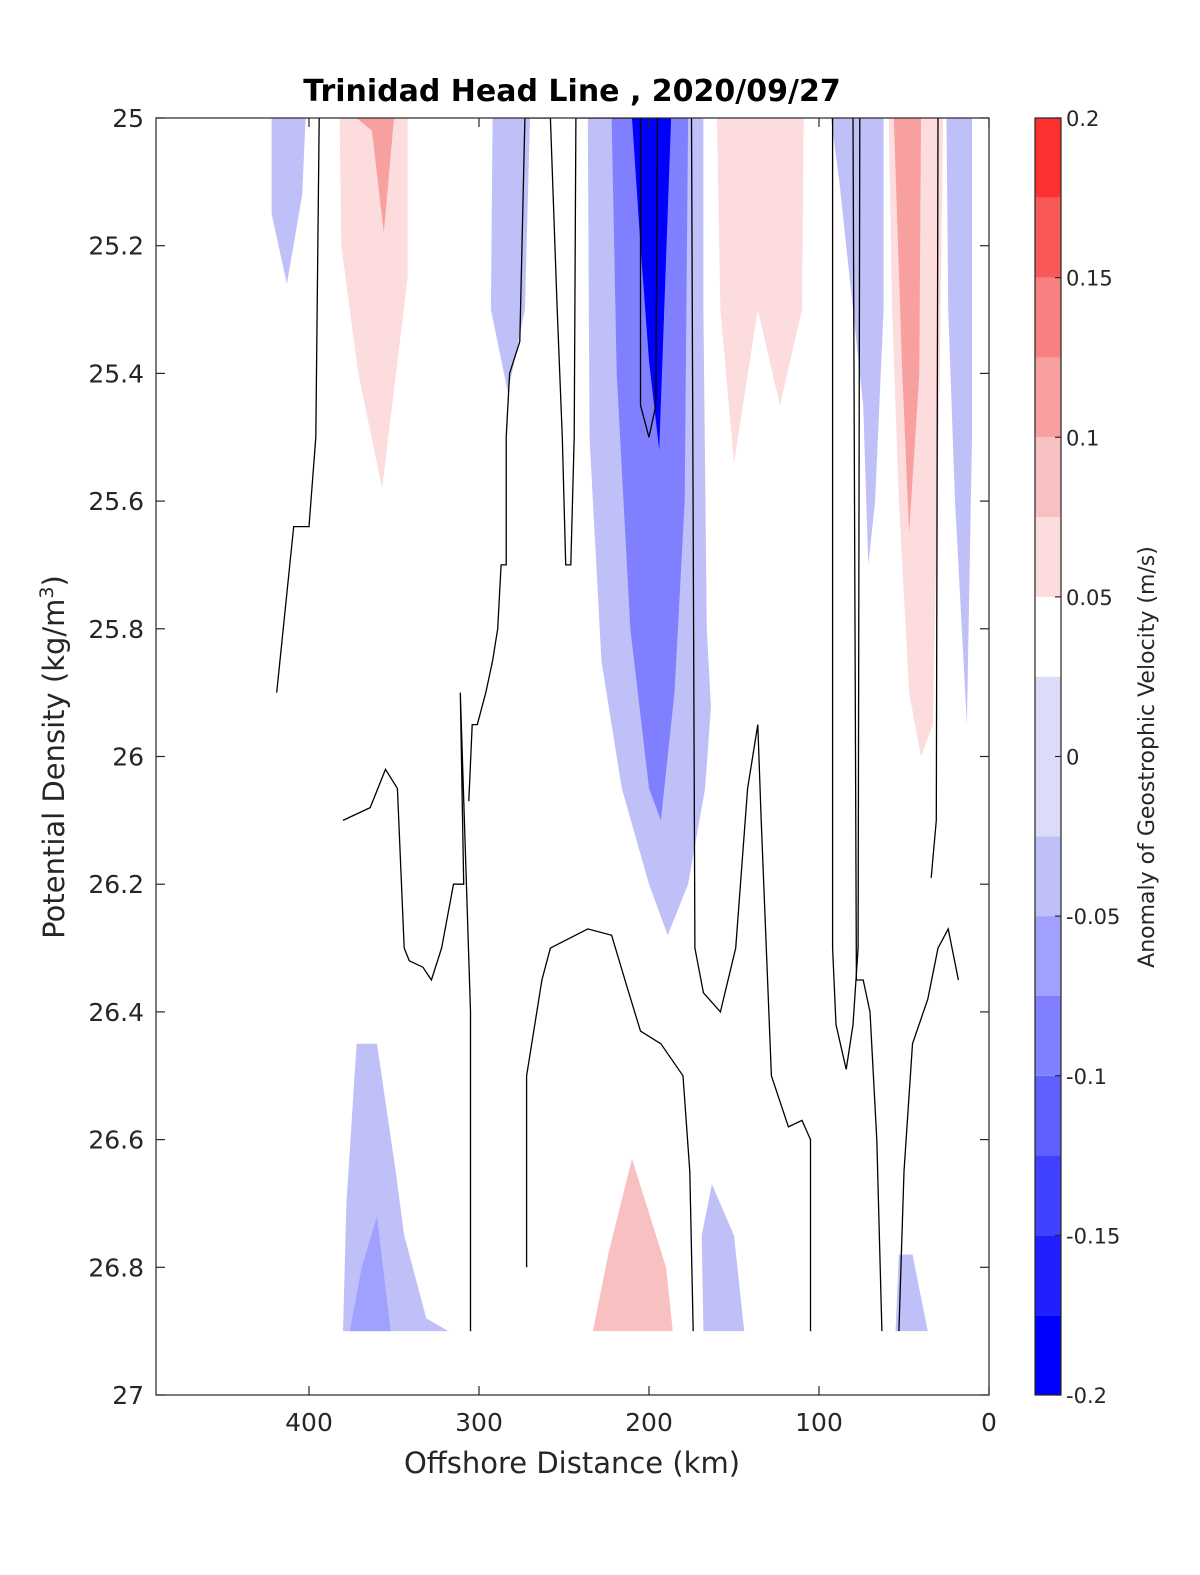 This screenshot has height=1575, width=1200. Describe the element at coordinates (650, 469) in the screenshot. I see `region-neg-200km-mid` at that location.